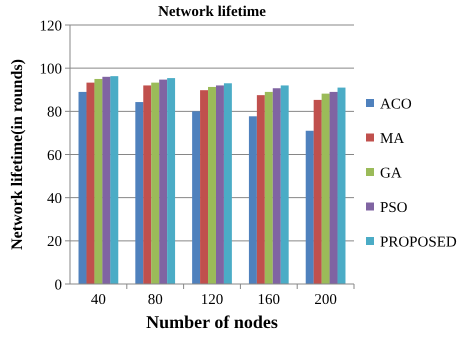  I want to click on y-tick-label: 120, so click(51, 26).